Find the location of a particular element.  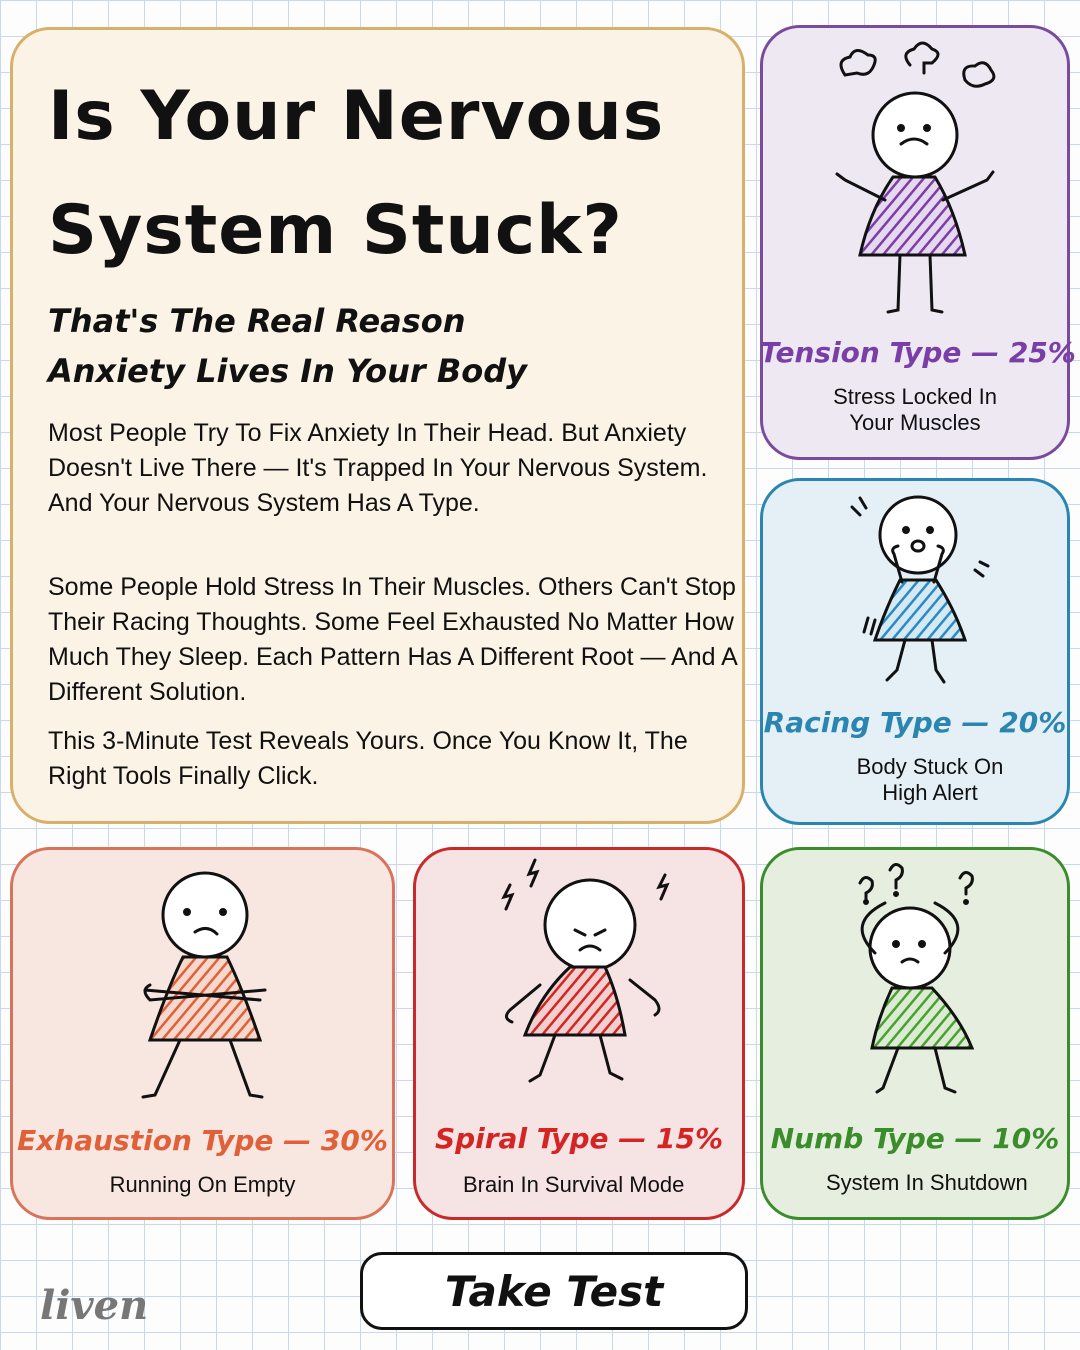

type-description: Body Stuck On High Alert is located at coordinates (930, 779).